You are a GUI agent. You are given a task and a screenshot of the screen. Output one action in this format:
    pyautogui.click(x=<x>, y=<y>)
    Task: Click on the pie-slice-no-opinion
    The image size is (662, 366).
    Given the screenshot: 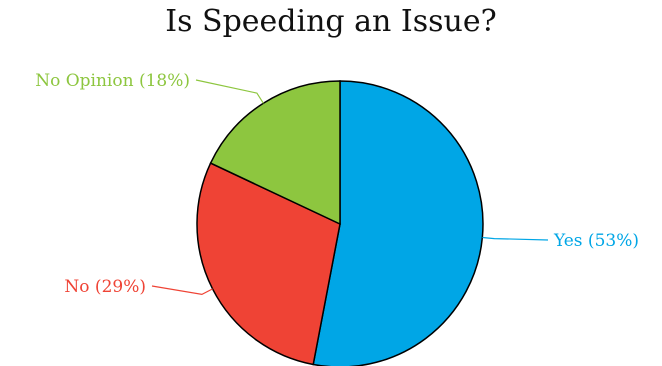 What is the action you would take?
    pyautogui.click(x=275, y=153)
    